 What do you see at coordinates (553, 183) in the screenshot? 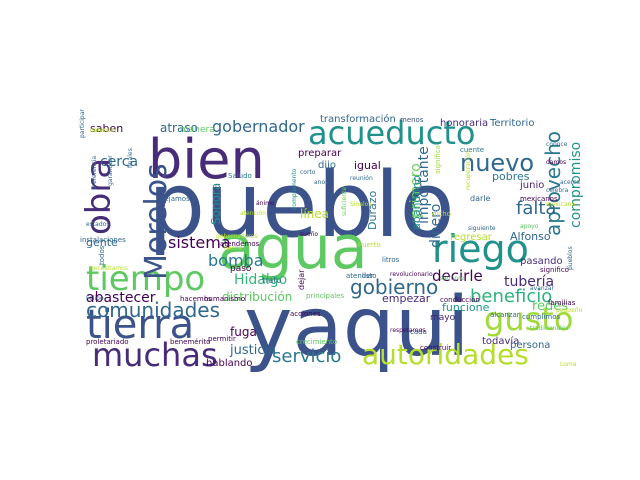
I see `word-aprovecho: aprovecho` at bounding box center [553, 183].